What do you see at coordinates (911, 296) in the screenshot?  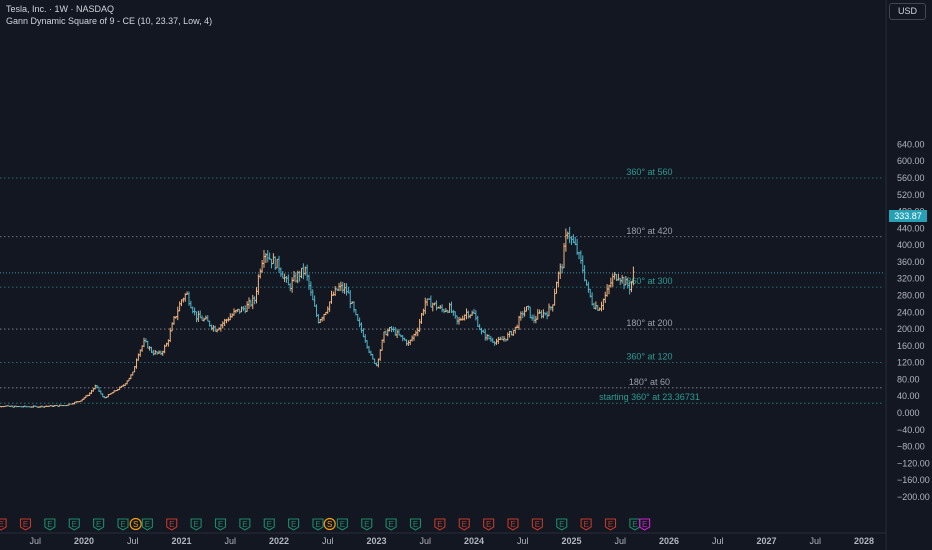 I see `y-tick-label: 280.00` at bounding box center [911, 296].